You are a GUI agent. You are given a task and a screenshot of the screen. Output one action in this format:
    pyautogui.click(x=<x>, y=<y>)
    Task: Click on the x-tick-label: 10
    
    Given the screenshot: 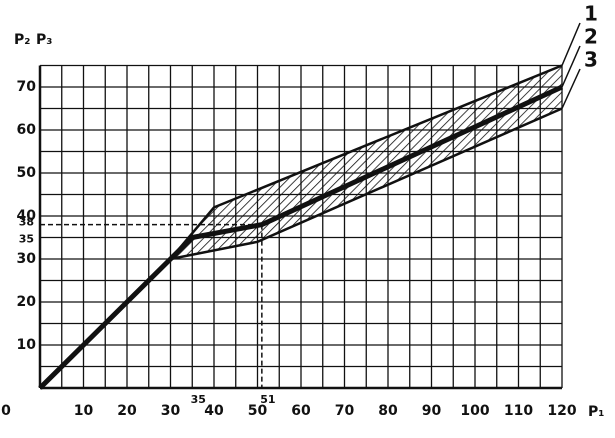 What is the action you would take?
    pyautogui.click(x=84, y=411)
    